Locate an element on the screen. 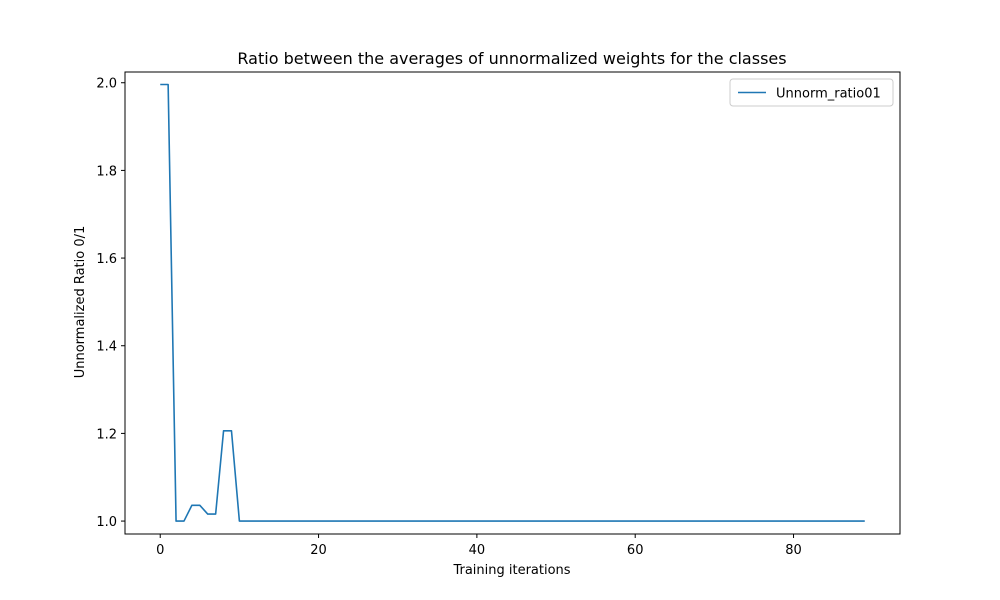  y-axis-label: Unnormalized Ratio 0/1 is located at coordinates (80, 302).